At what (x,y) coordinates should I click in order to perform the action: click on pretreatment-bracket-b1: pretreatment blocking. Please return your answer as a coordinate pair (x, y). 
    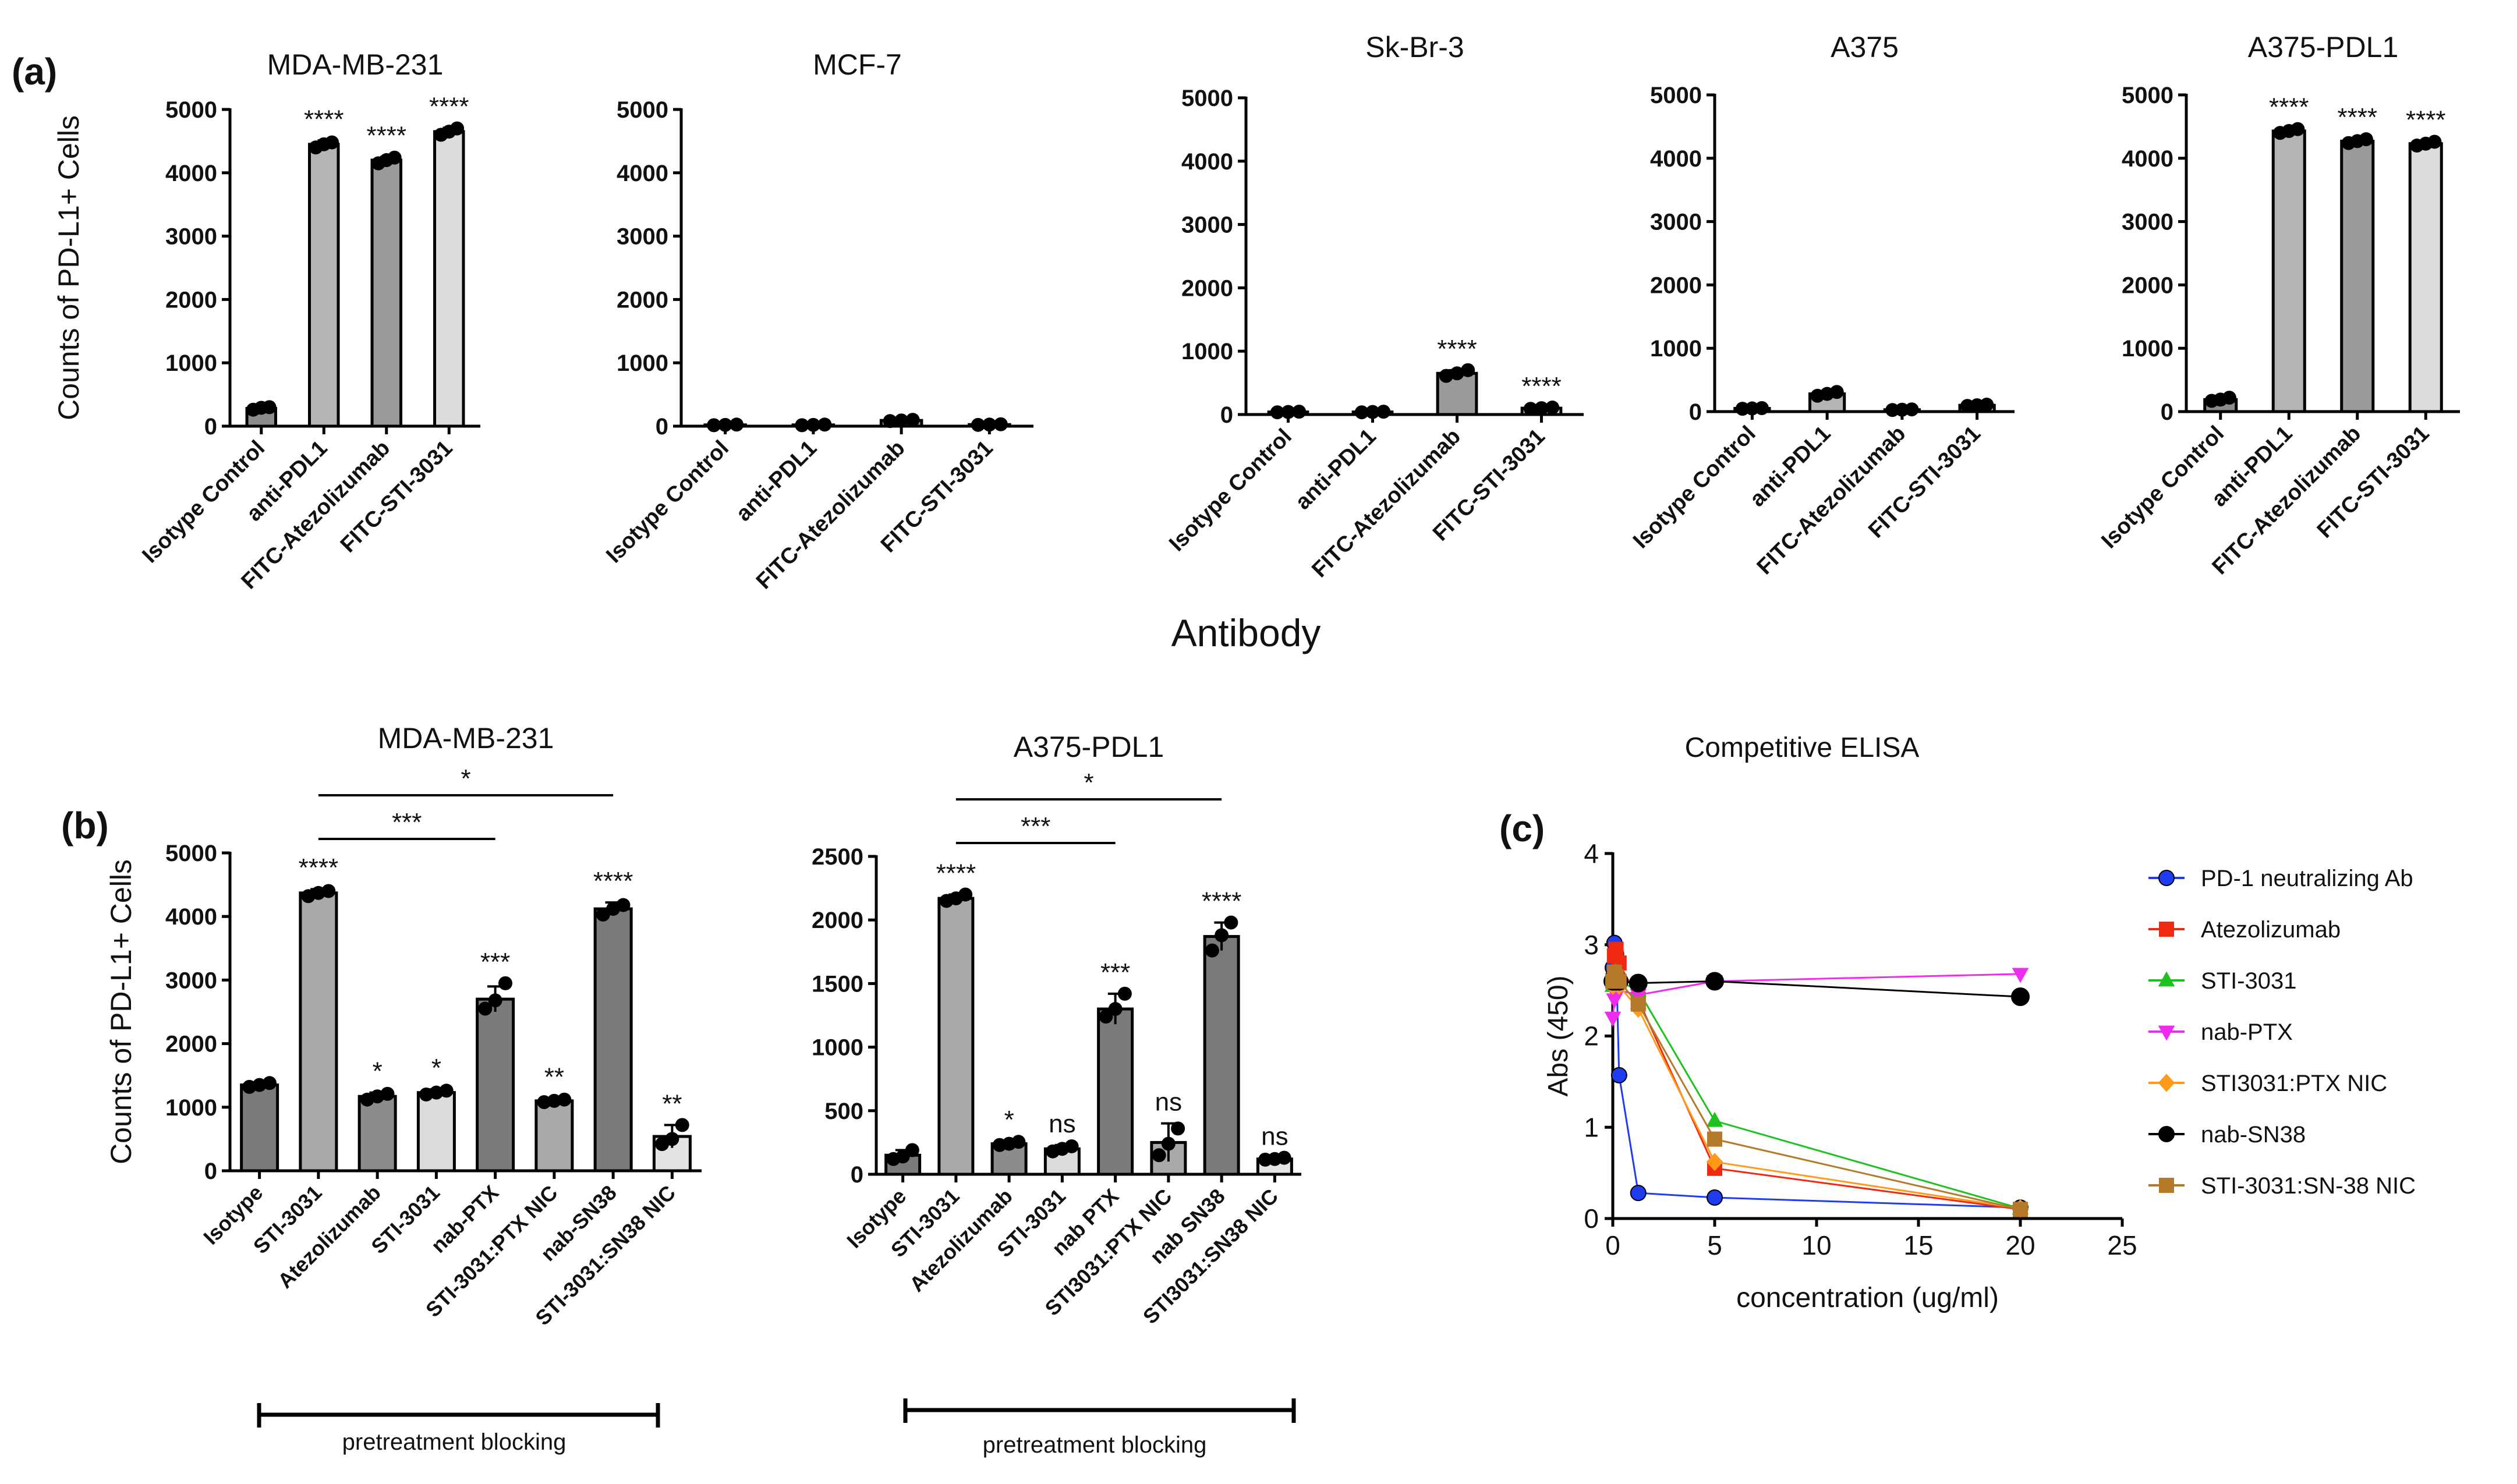
    Looking at the image, I should click on (459, 1429).